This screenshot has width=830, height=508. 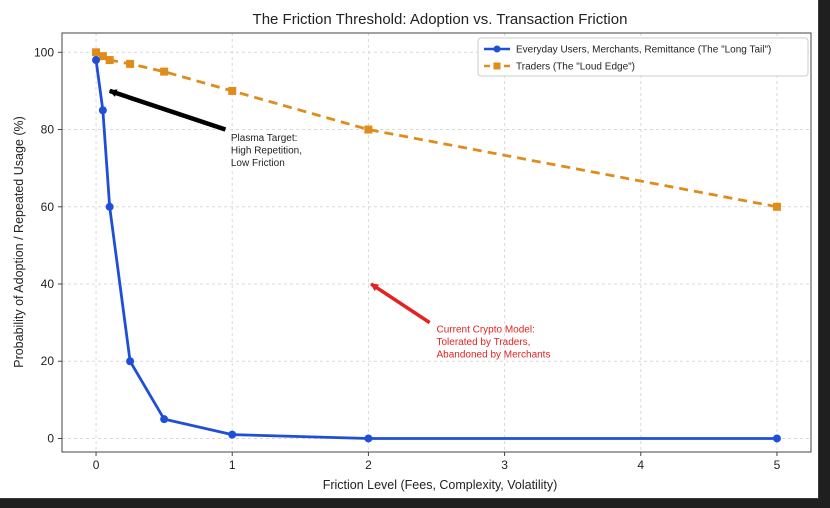 I want to click on annotation-text-2: Tolerated by Traders,, so click(x=484, y=342).